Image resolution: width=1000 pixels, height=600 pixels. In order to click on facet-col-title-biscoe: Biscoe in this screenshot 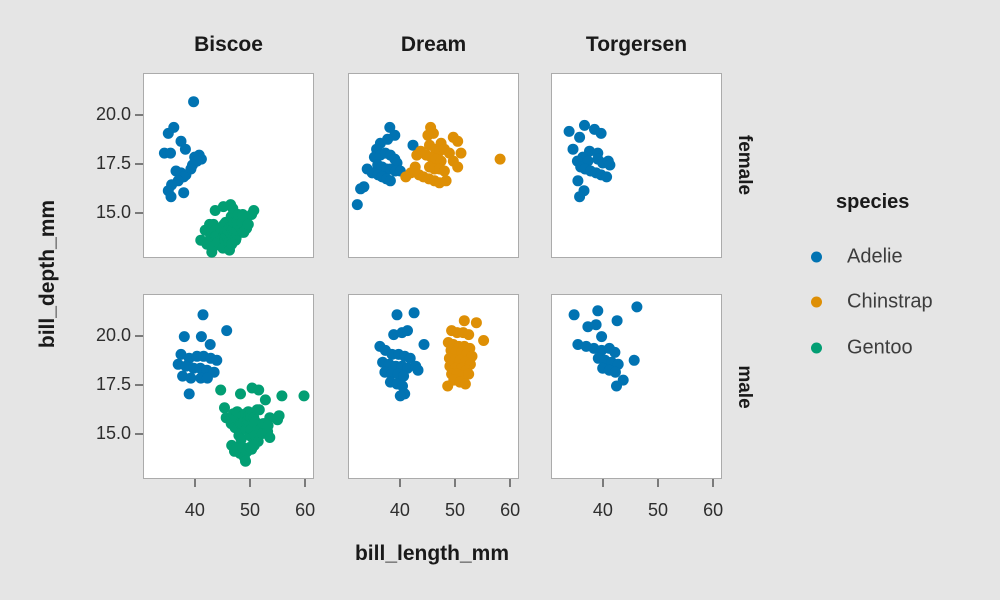, I will do `click(228, 44)`.